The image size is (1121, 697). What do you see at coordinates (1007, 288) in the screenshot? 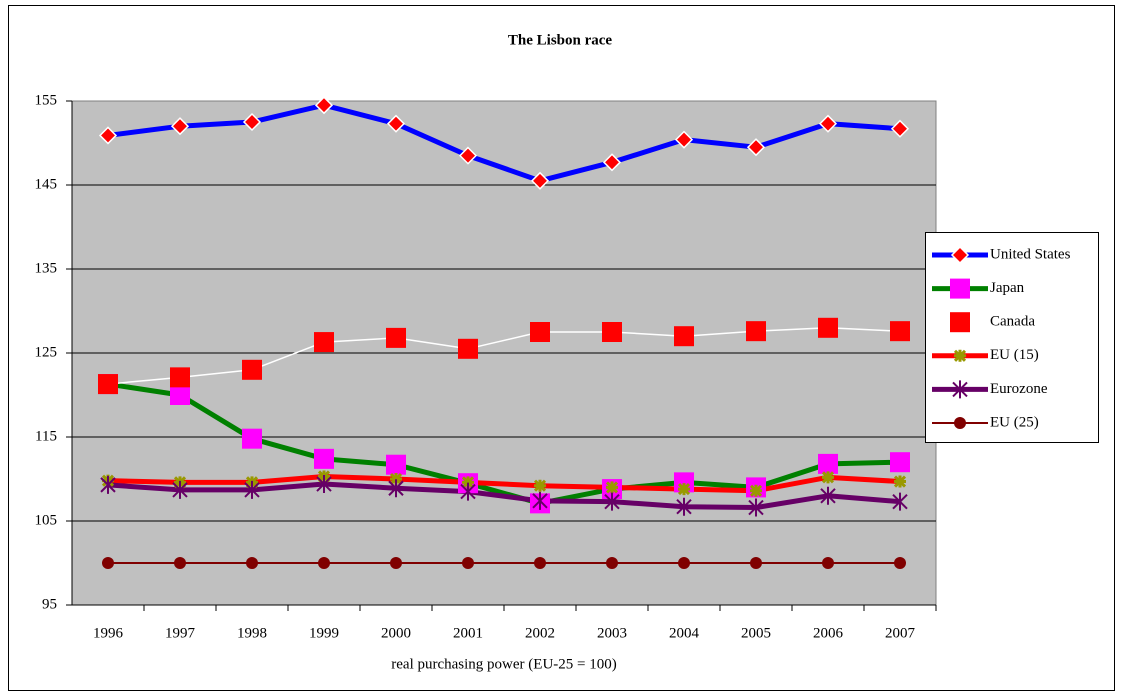
I see `legend-label: Japan` at bounding box center [1007, 288].